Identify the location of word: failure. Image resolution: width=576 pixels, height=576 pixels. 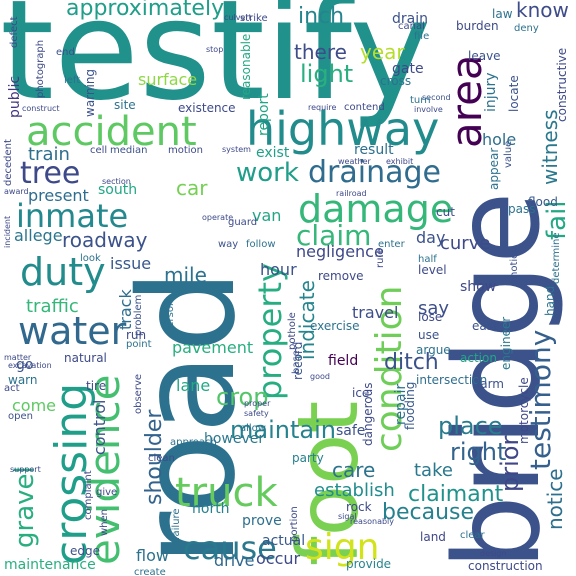
(176, 524).